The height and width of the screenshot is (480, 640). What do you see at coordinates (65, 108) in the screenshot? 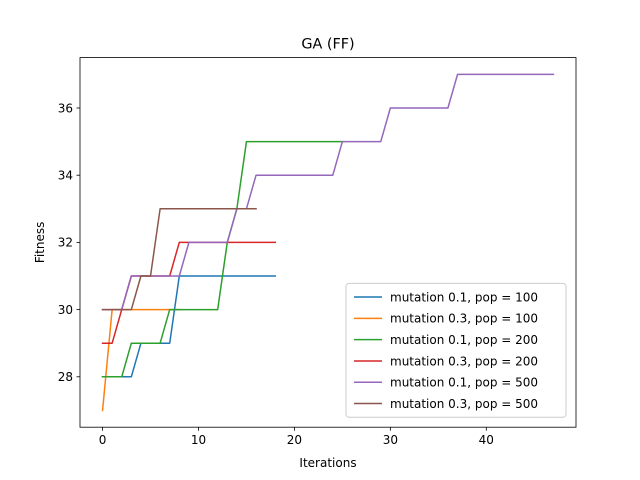
I see `y-tick-label: 36` at bounding box center [65, 108].